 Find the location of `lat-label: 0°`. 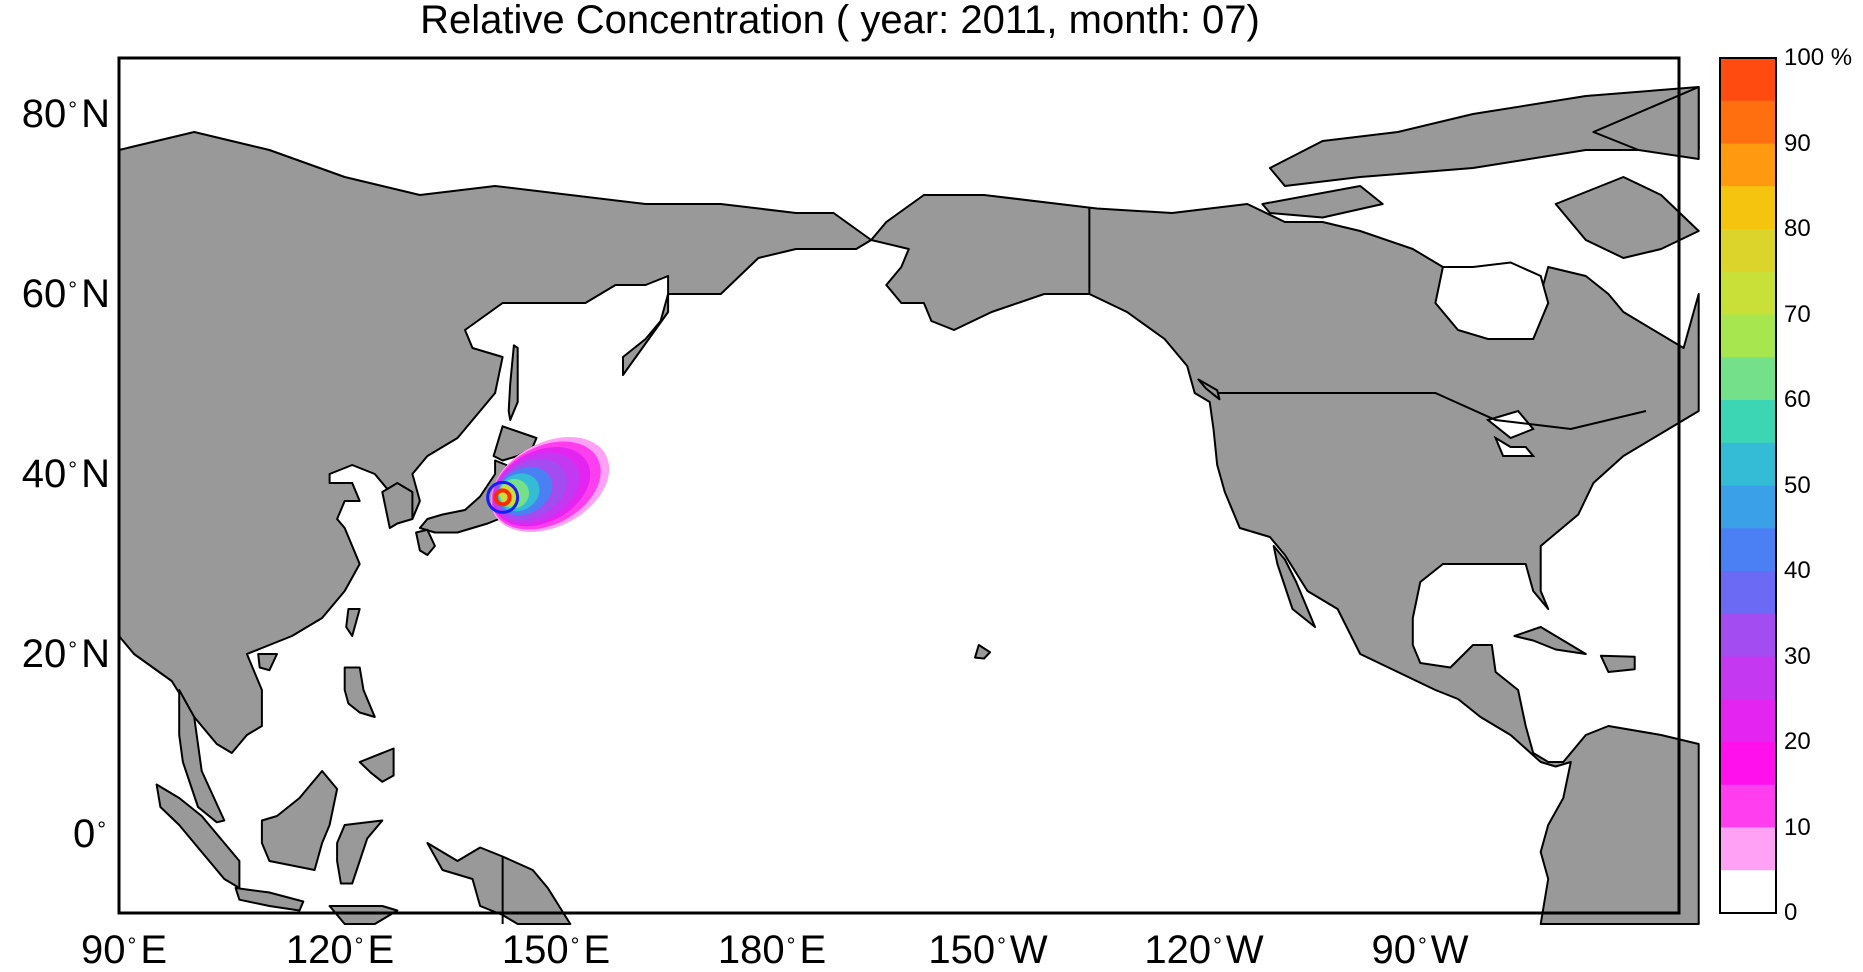

lat-label: 0° is located at coordinates (55, 834).